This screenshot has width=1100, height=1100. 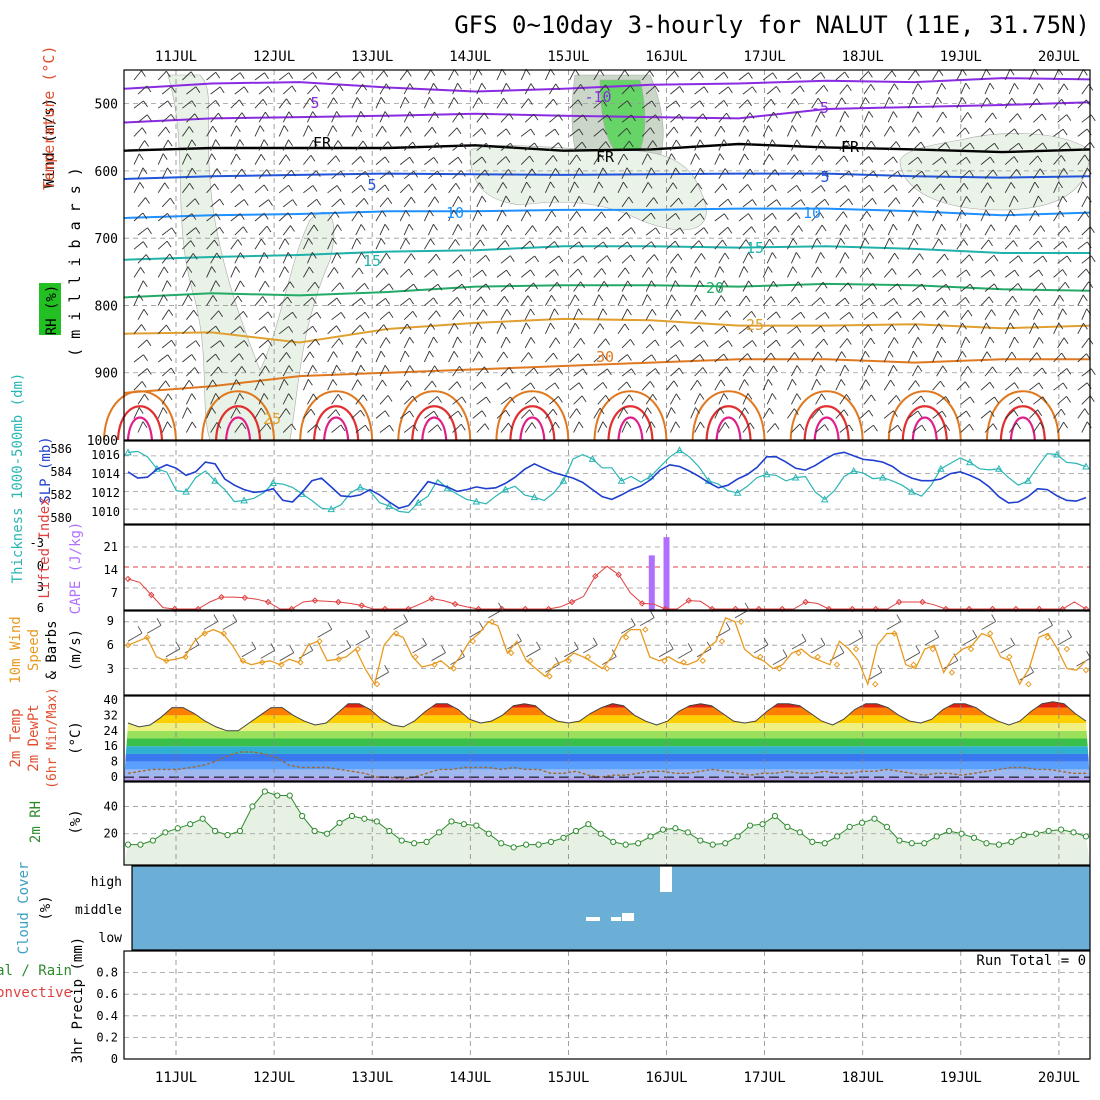 What do you see at coordinates (107, 973) in the screenshot?
I see `precip-tick: 0.8` at bounding box center [107, 973].